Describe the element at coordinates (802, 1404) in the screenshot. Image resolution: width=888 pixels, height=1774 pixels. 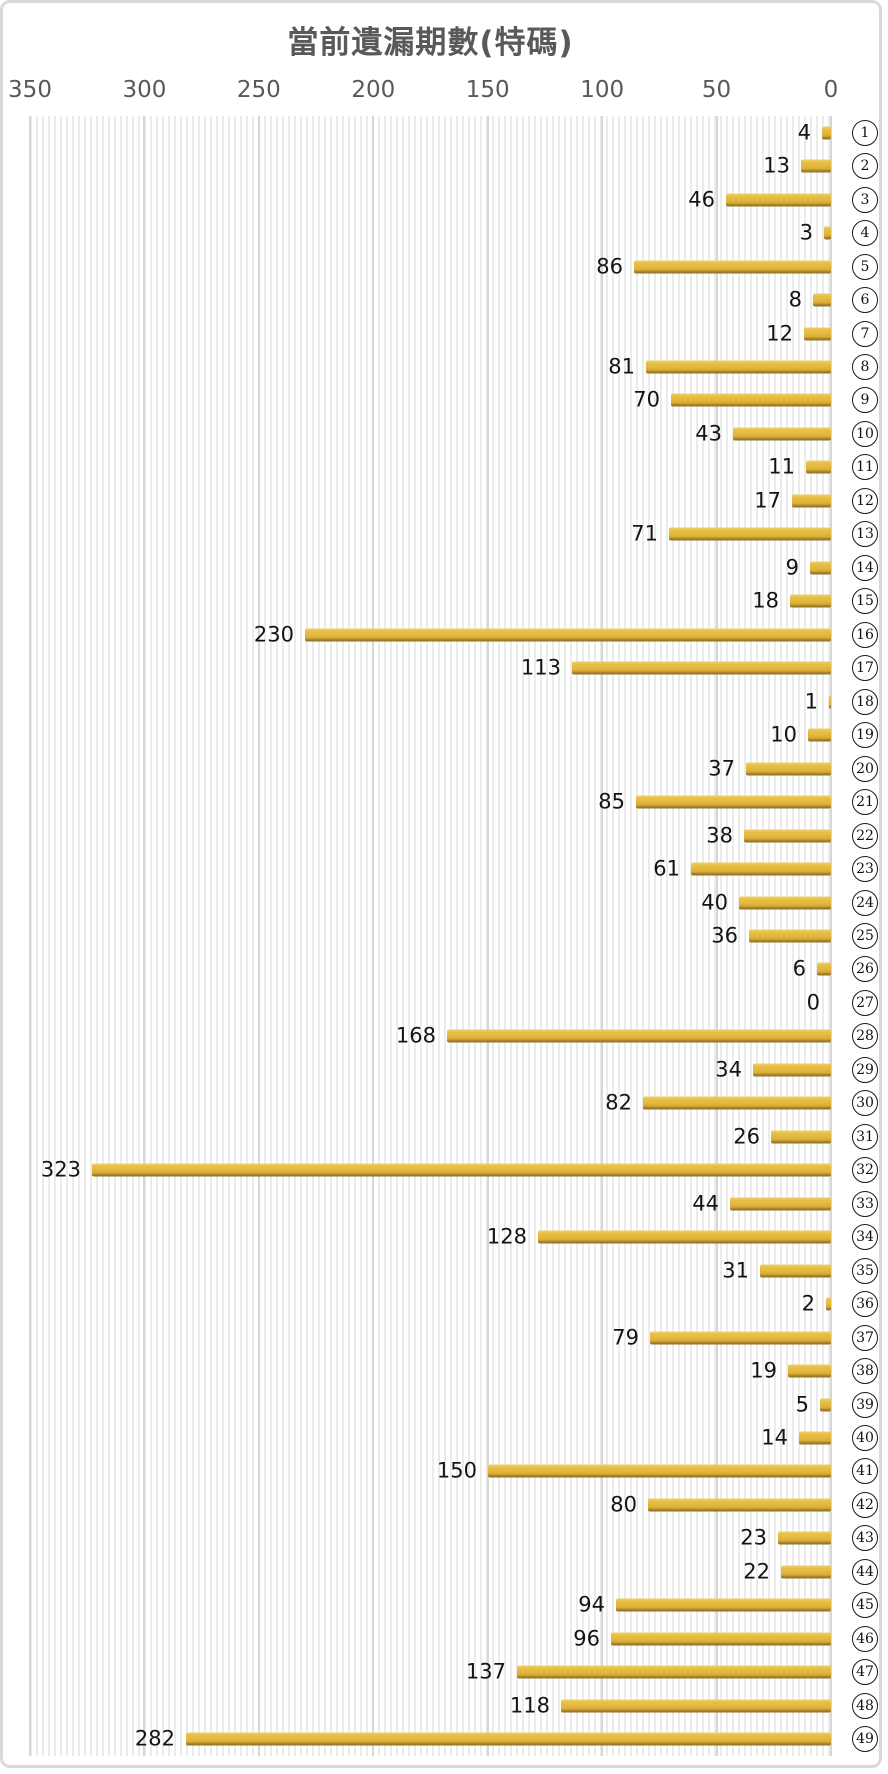
I see `value-label: 5` at that location.